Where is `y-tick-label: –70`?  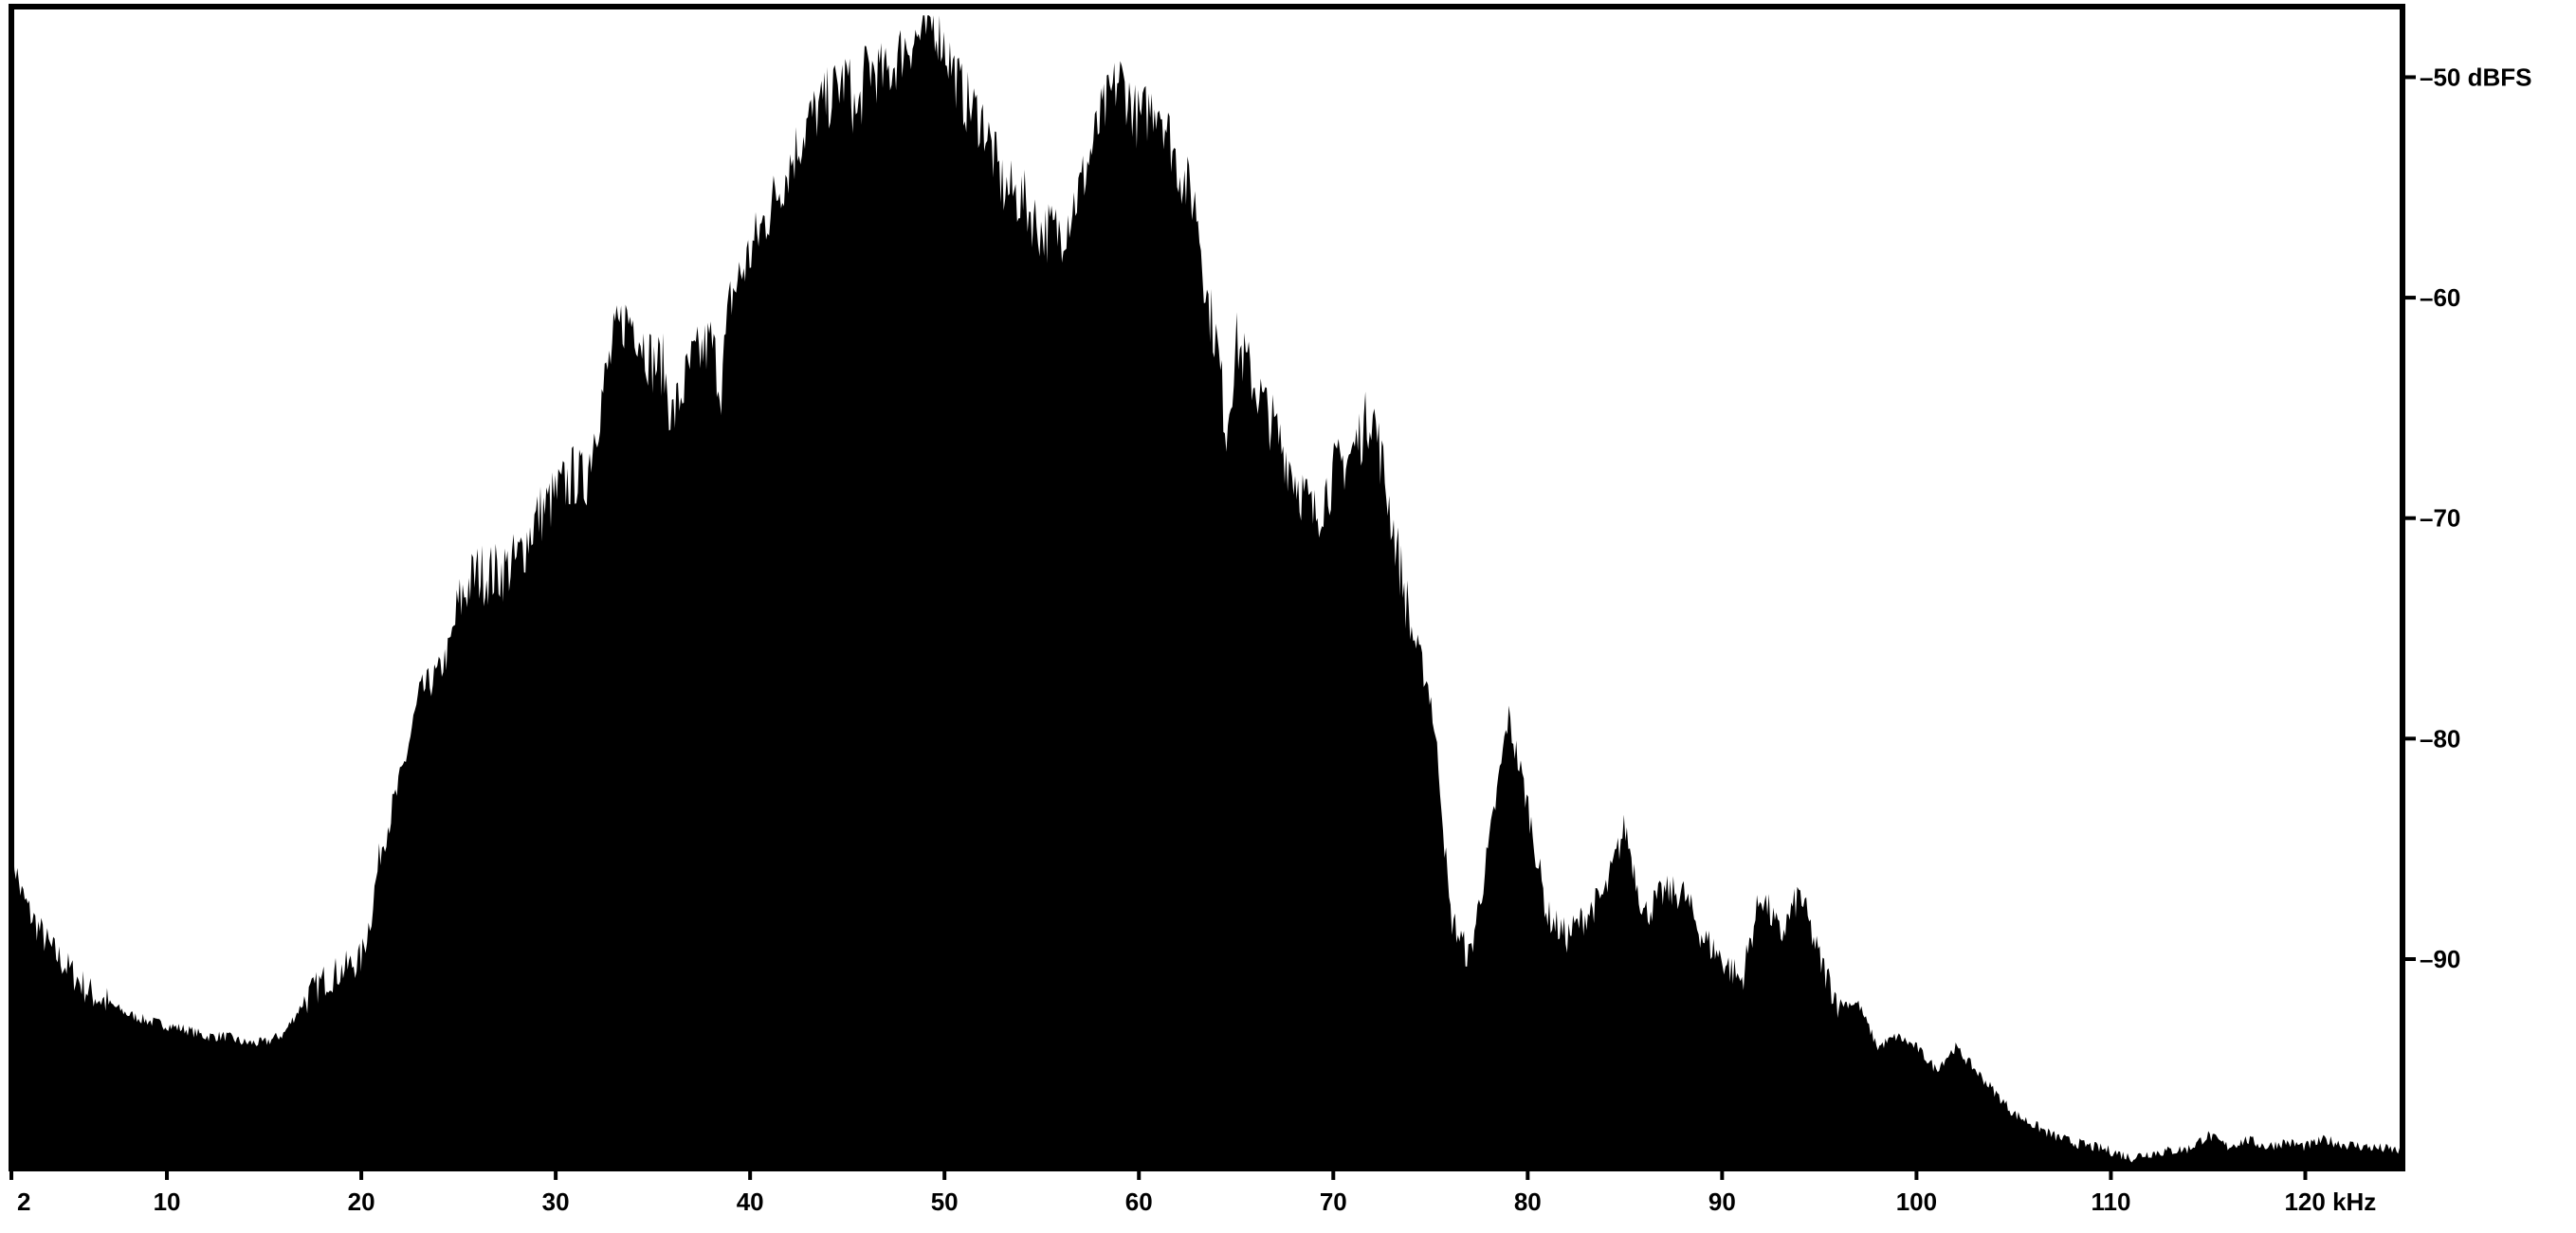 y-tick-label: –70 is located at coordinates (2440, 518).